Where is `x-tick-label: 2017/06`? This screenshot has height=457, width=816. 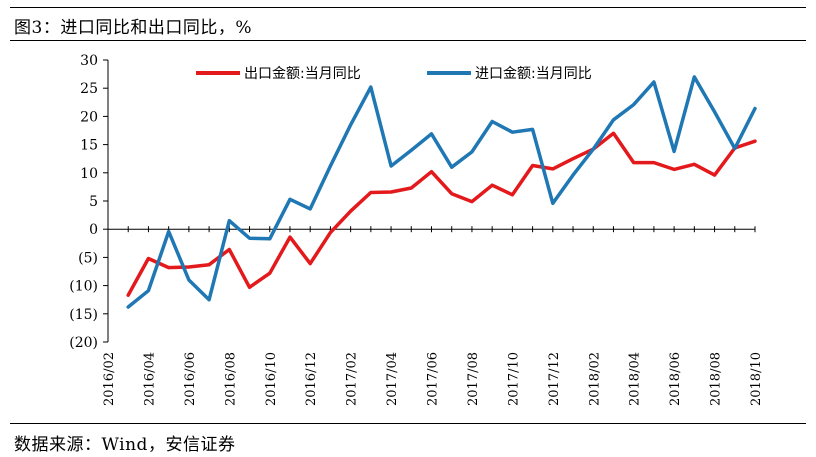 x-tick-label: 2017/06 is located at coordinates (433, 379).